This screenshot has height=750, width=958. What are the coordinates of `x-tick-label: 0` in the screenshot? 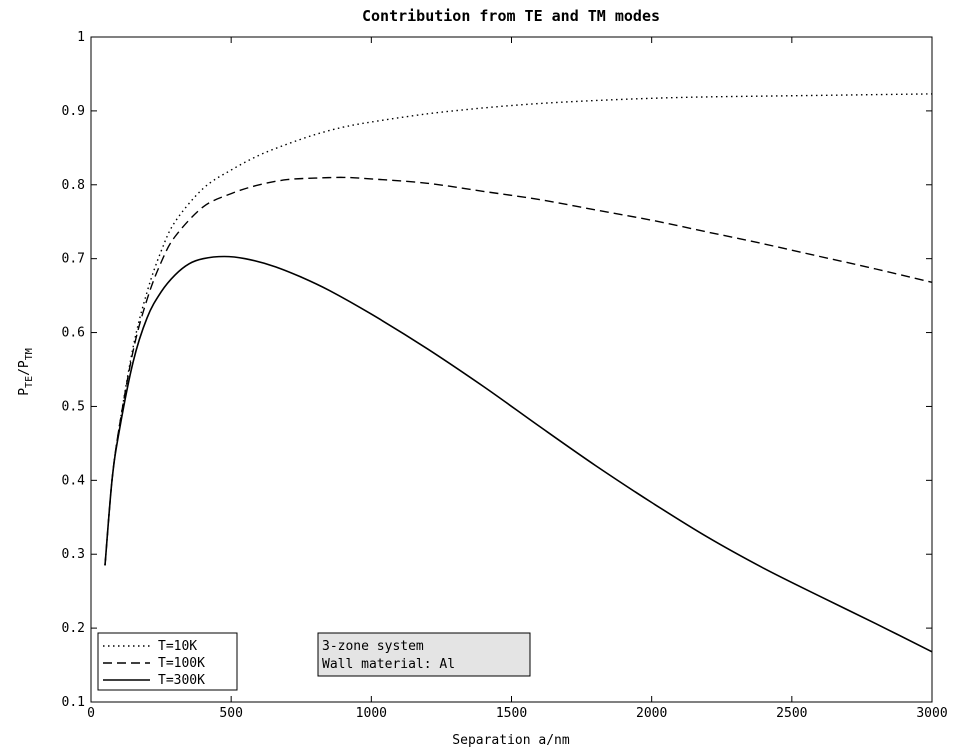 It's located at (91, 713).